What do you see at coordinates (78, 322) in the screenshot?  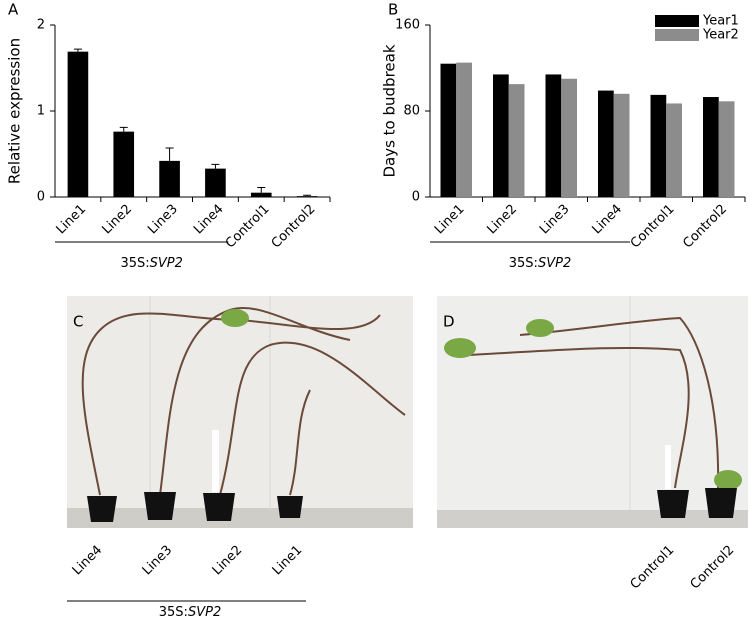 I see `panel-label: C` at bounding box center [78, 322].